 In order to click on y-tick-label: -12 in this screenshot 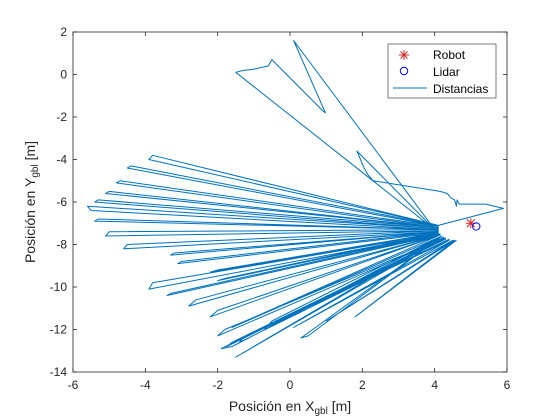, I will do `click(59, 330)`.